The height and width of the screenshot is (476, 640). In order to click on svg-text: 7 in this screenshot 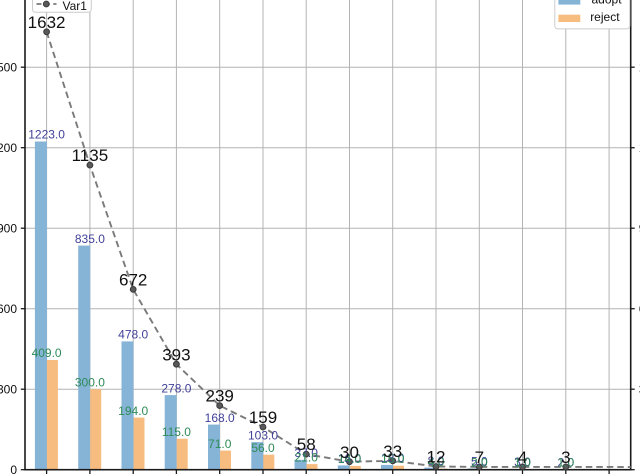, I will do `click(479, 457)`.